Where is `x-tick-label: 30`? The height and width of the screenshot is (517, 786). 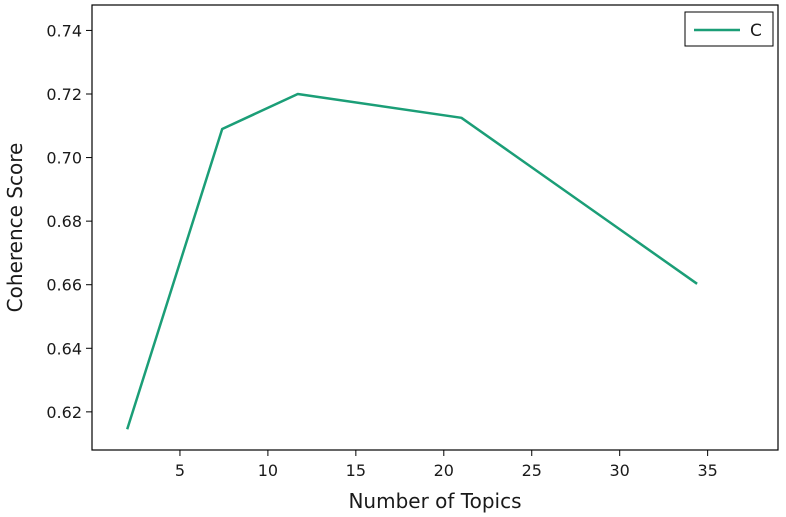 x-tick-label: 30 is located at coordinates (620, 470).